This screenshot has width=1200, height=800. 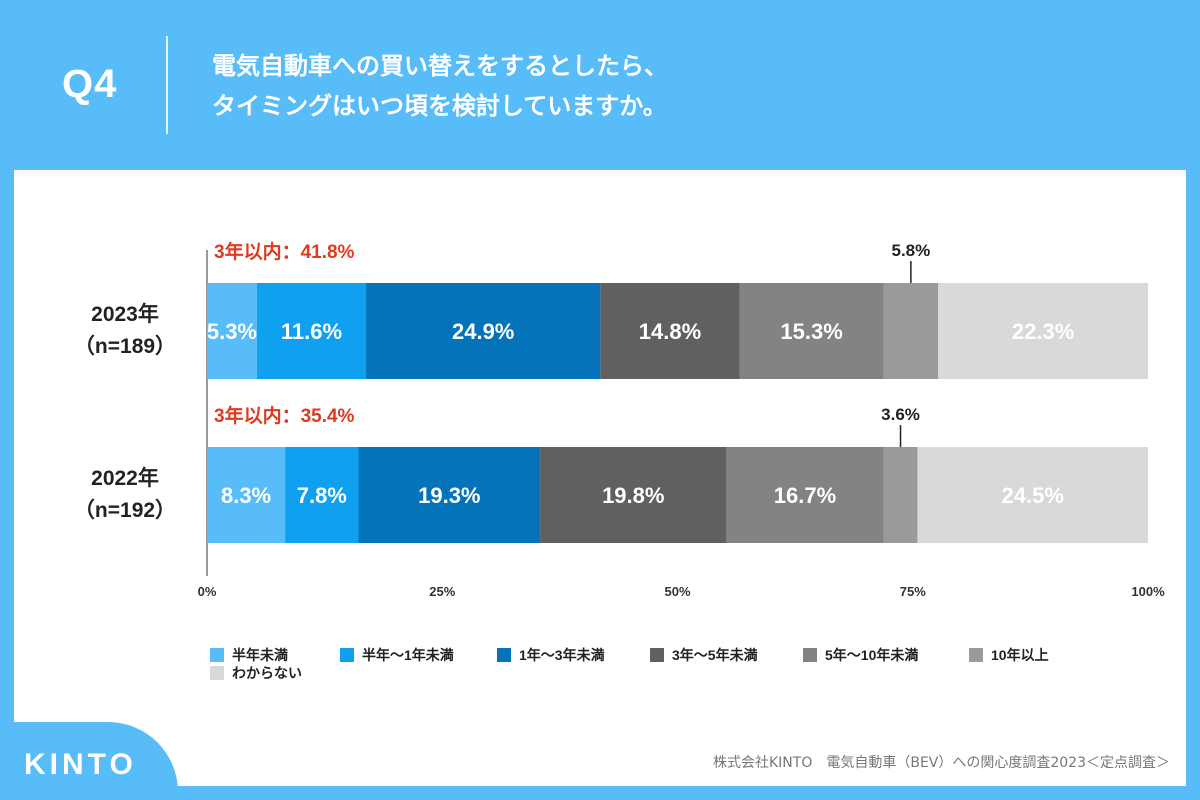 What do you see at coordinates (871, 655) in the screenshot?
I see `legend-label-4: 5年〜10年未満` at bounding box center [871, 655].